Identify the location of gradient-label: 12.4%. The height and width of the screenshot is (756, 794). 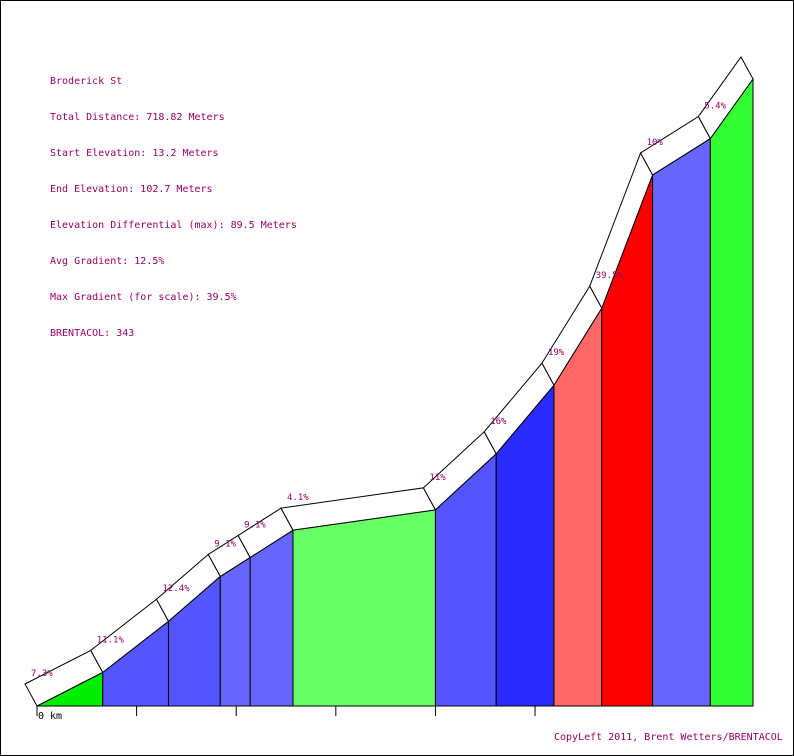
(176, 589).